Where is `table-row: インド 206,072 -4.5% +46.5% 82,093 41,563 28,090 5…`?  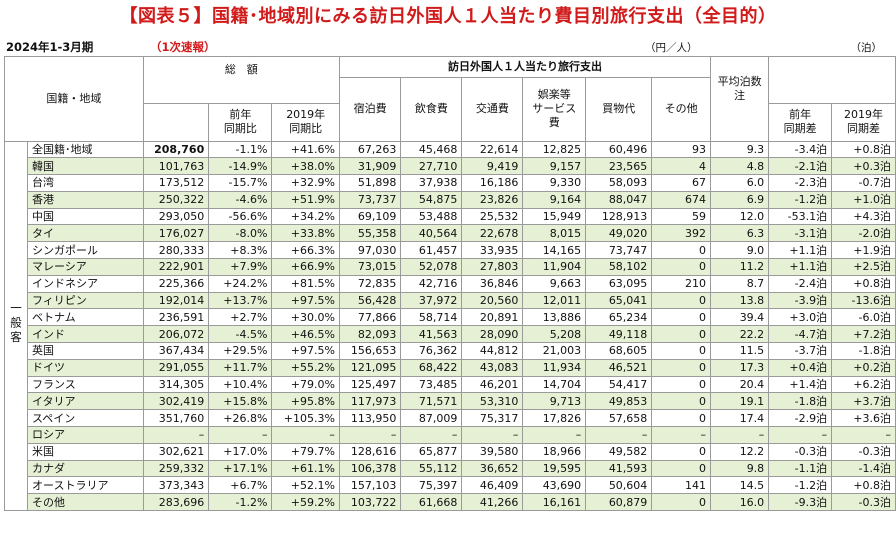 table-row: インド 206,072 -4.5% +46.5% 82,093 41,563 28,090 5… is located at coordinates (450, 334).